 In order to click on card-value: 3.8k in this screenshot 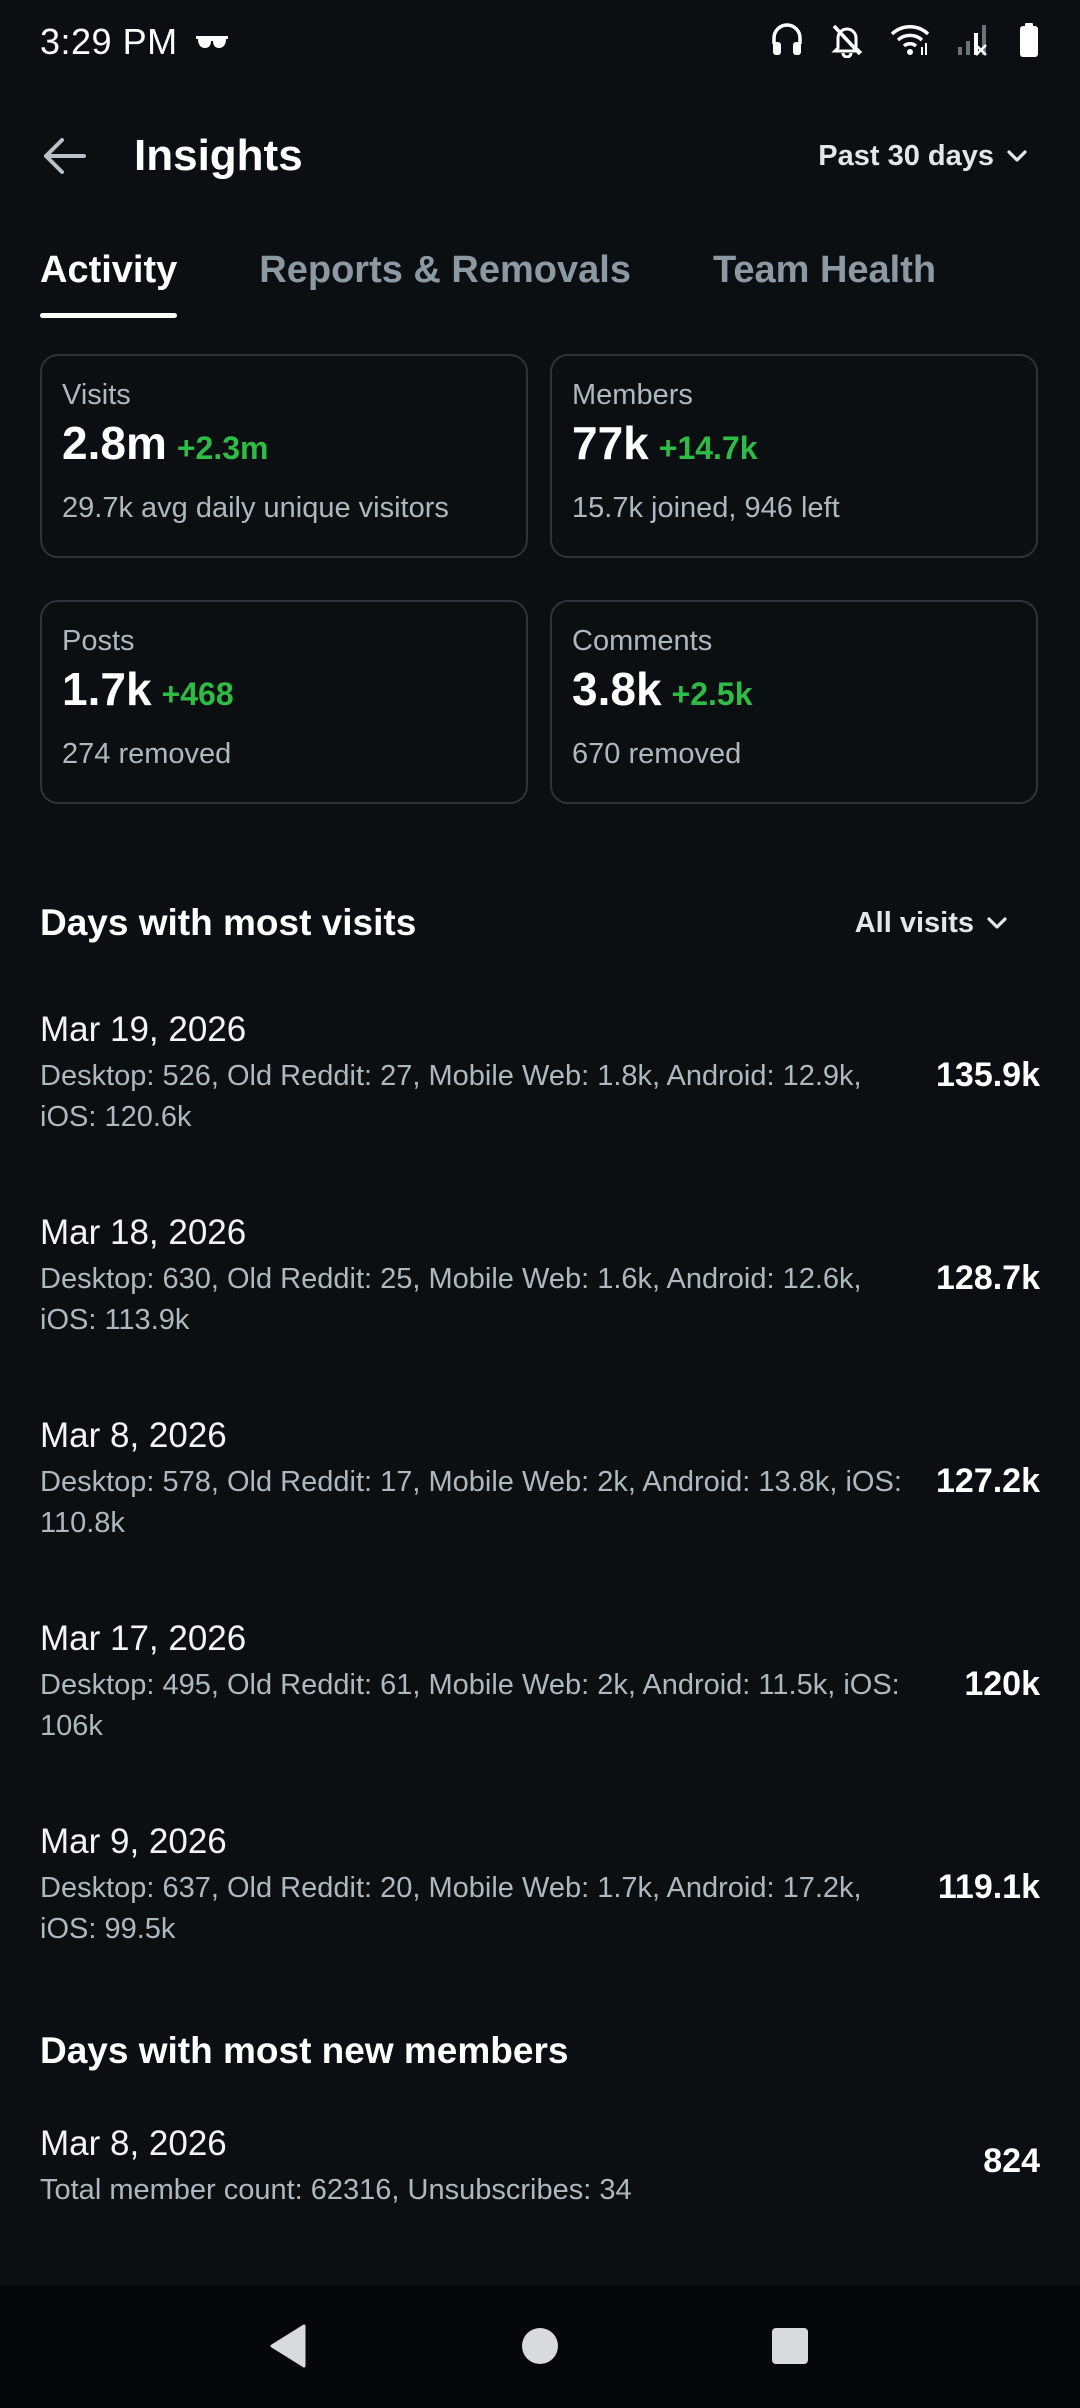, I will do `click(617, 689)`.